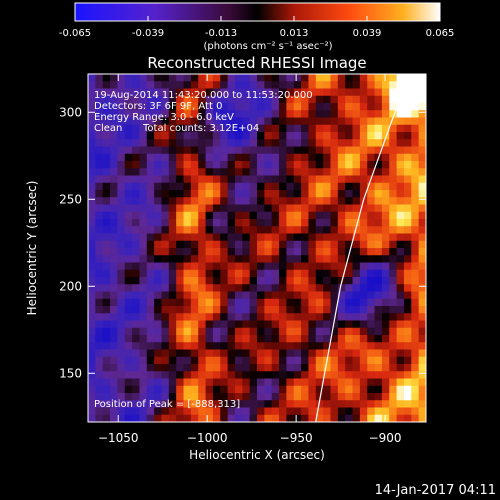 The height and width of the screenshot is (500, 500). What do you see at coordinates (221, 33) in the screenshot?
I see `colorbar-tick-label: -0.013` at bounding box center [221, 33].